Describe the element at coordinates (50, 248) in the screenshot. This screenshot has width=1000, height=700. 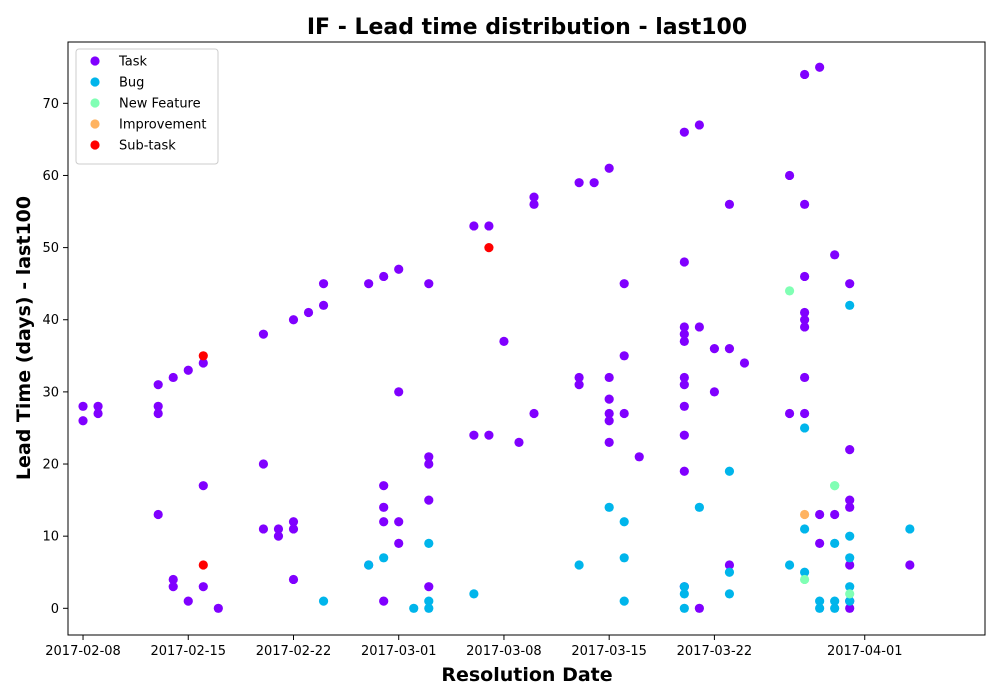
I see `y-tick-label: 50` at that location.